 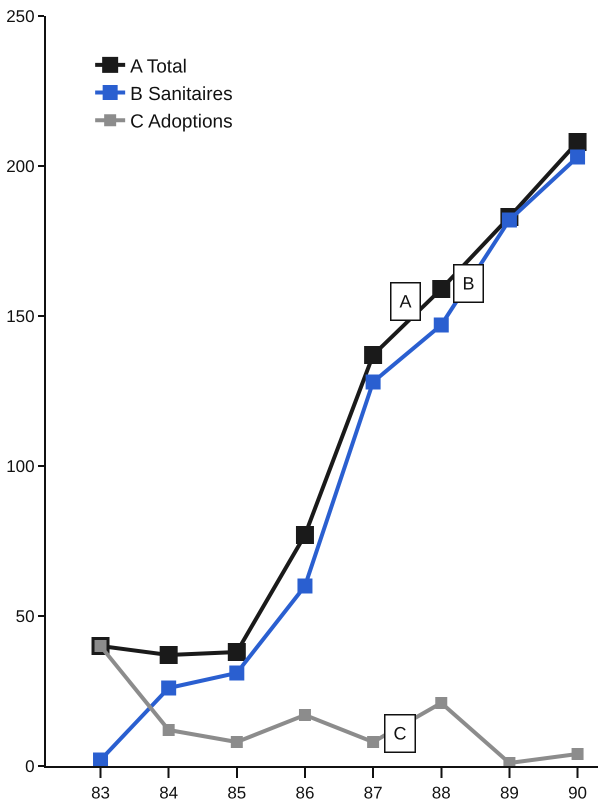 I want to click on x-tick-label: 89, so click(x=509, y=792).